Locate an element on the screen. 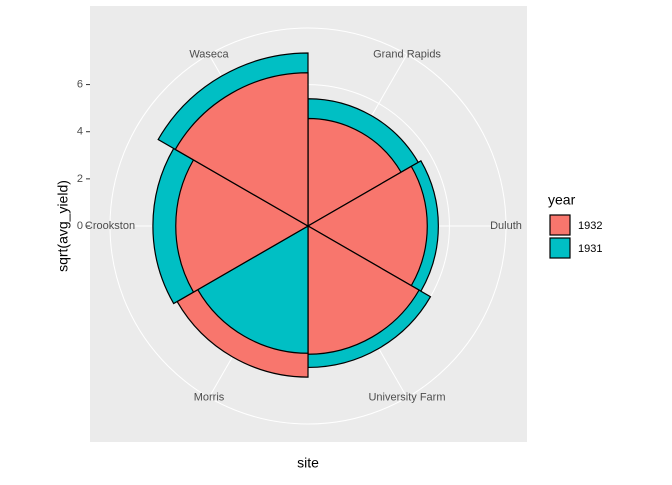  legend-label: 1932 is located at coordinates (590, 226).